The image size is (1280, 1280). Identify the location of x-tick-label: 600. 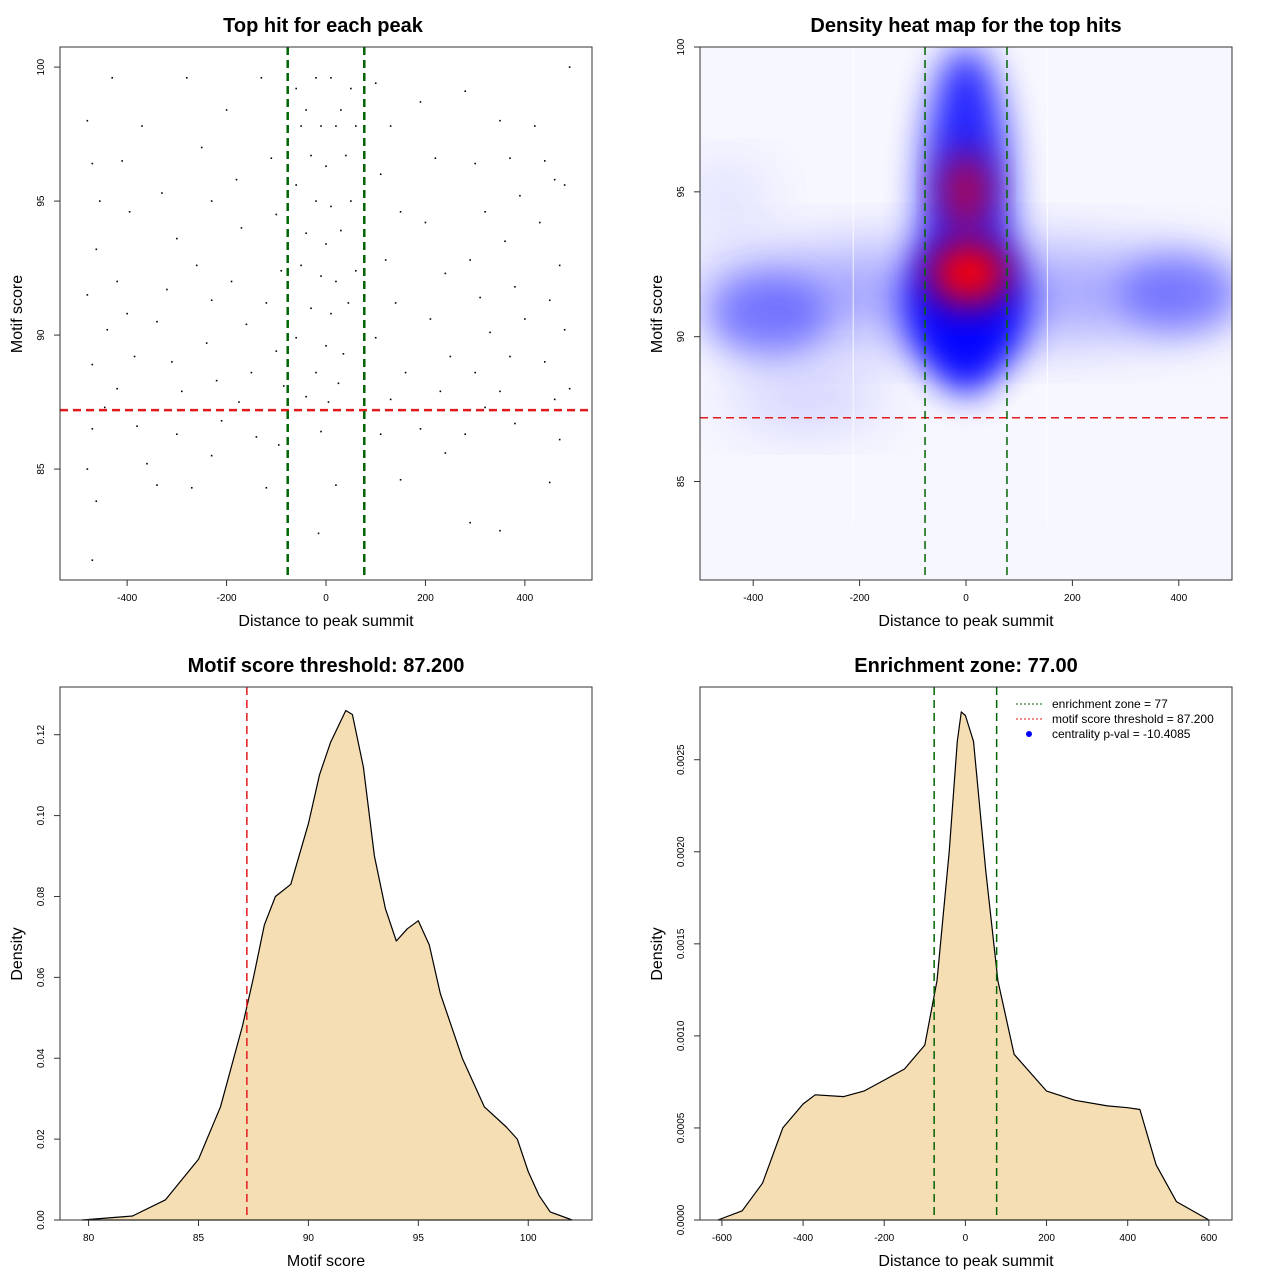
(1209, 1238).